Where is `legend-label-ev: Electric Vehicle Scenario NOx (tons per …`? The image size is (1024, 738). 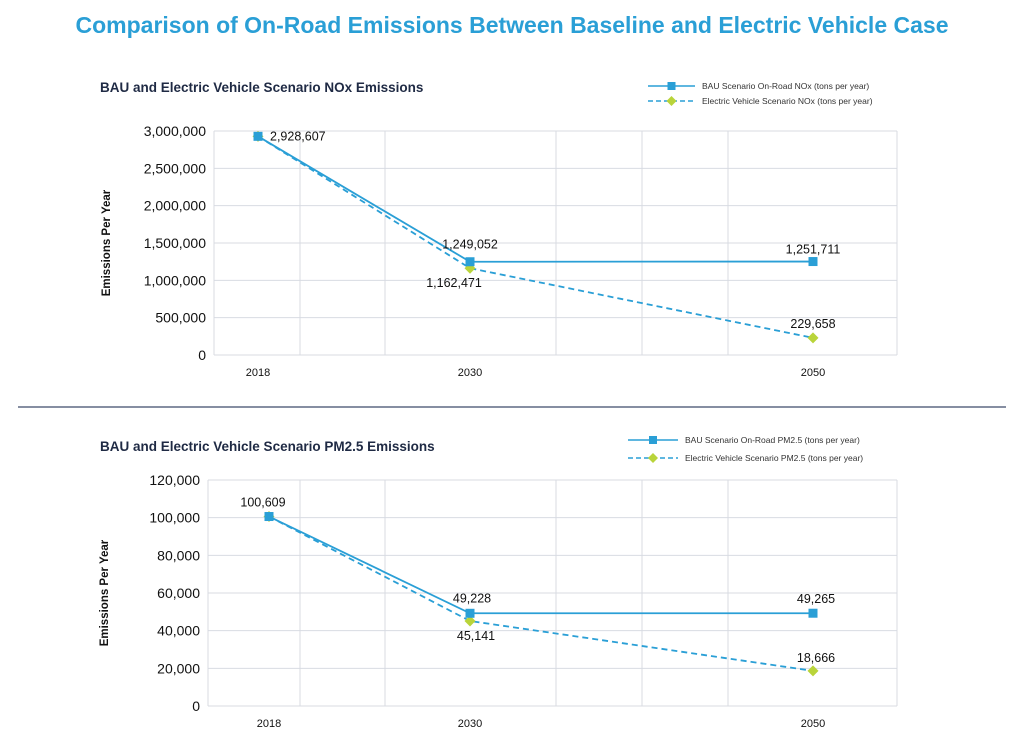 legend-label-ev: Electric Vehicle Scenario NOx (tons per … is located at coordinates (787, 101).